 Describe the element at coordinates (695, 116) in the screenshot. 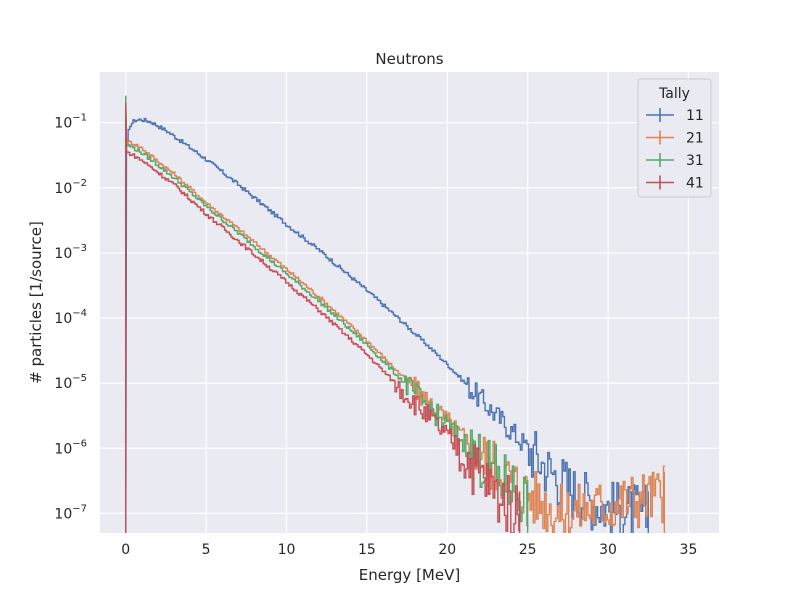

I see `legend-label: 11` at that location.